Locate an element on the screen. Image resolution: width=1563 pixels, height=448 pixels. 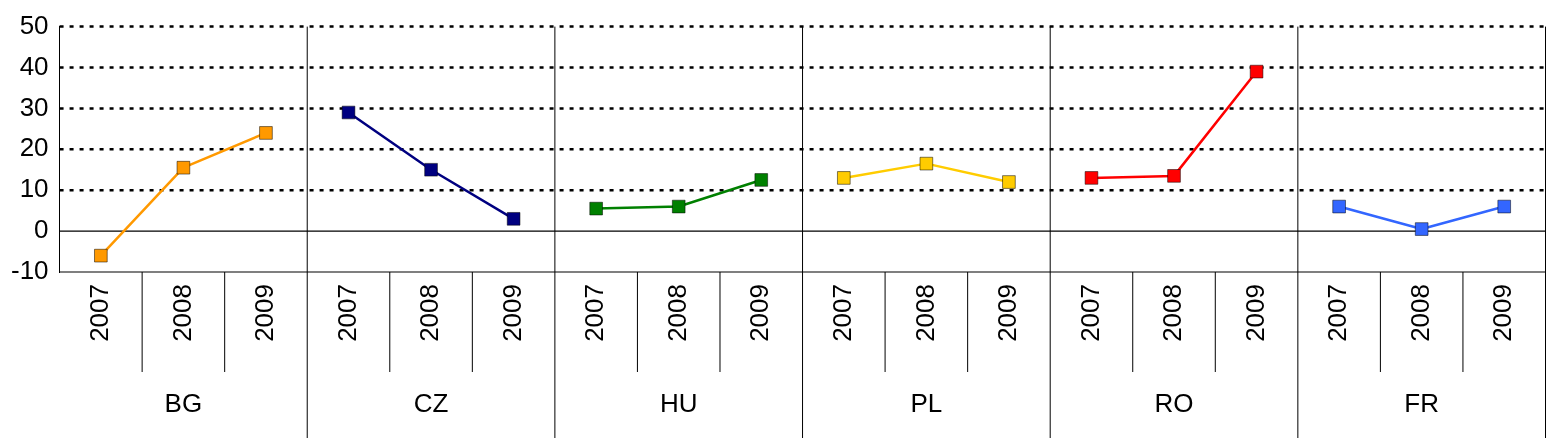
y-tick-label: 30 is located at coordinates (34, 106).